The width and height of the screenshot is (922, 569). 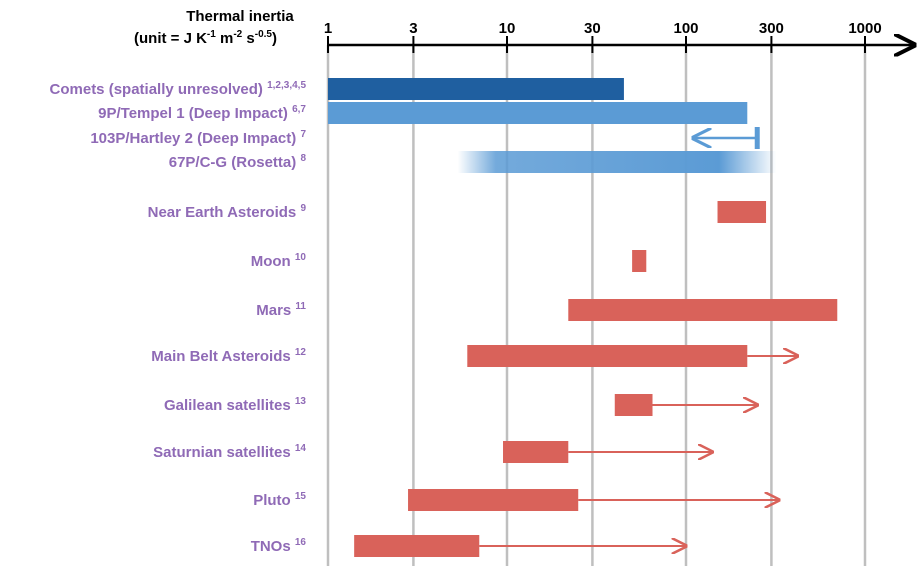 I want to click on row-4: Near Earth Asteroids 9, so click(x=457, y=212).